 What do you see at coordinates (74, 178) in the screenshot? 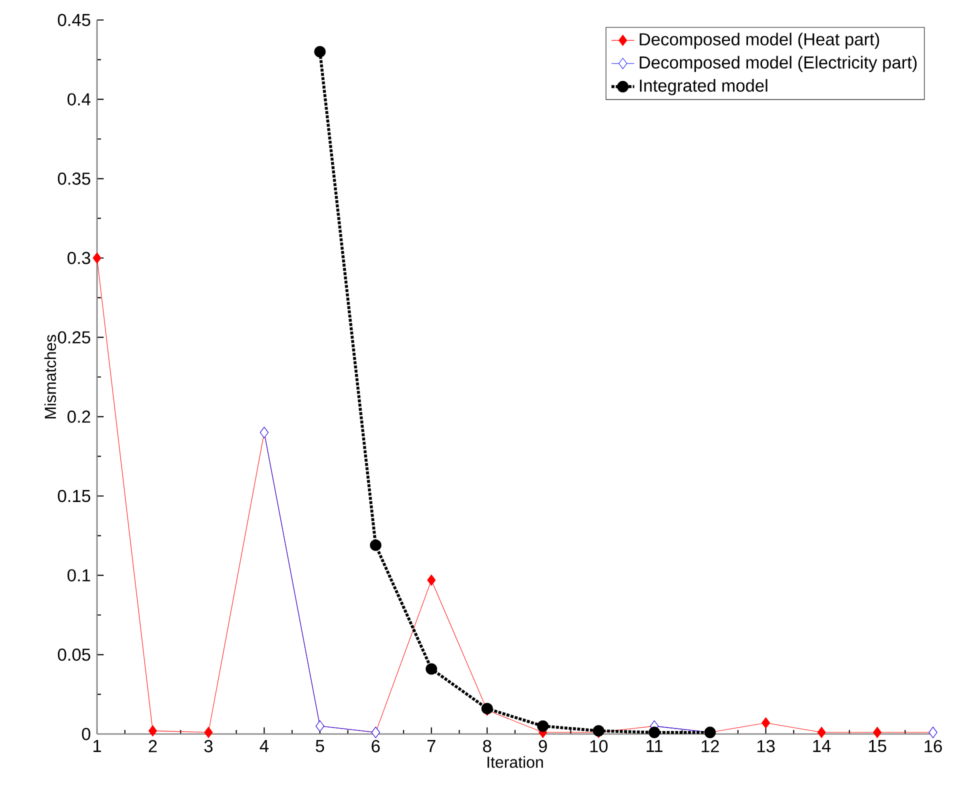
I see `y-tick-label: 0.35` at bounding box center [74, 178].